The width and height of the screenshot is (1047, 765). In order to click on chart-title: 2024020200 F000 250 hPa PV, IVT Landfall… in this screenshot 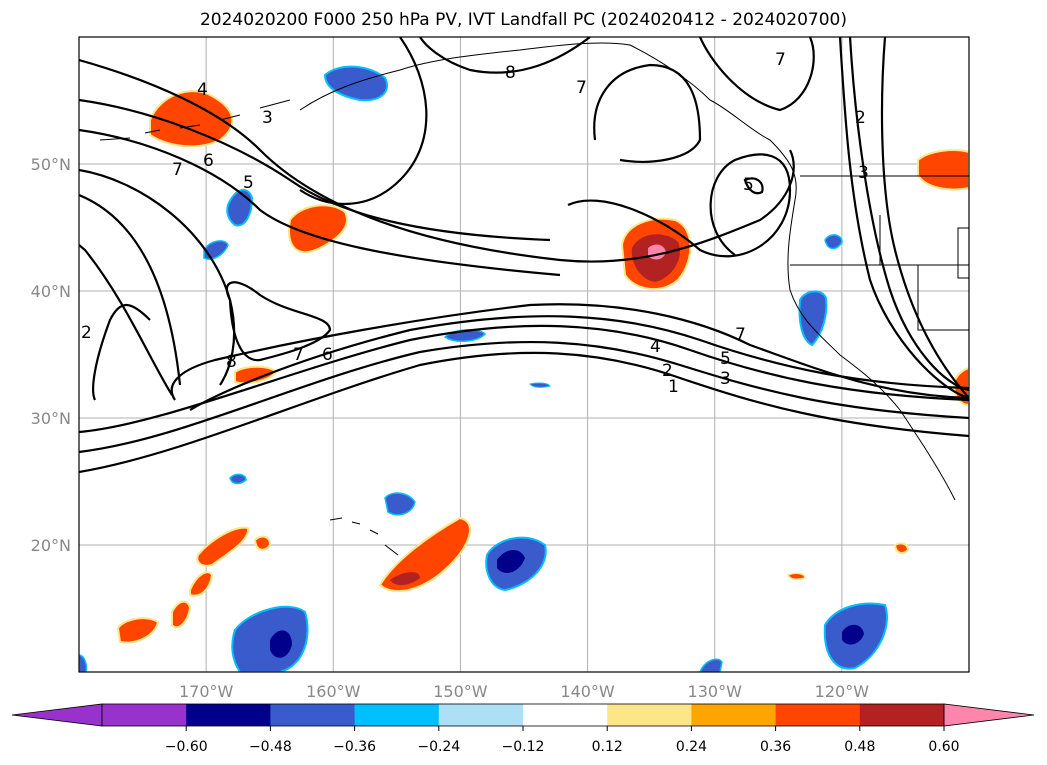, I will do `click(523, 20)`.